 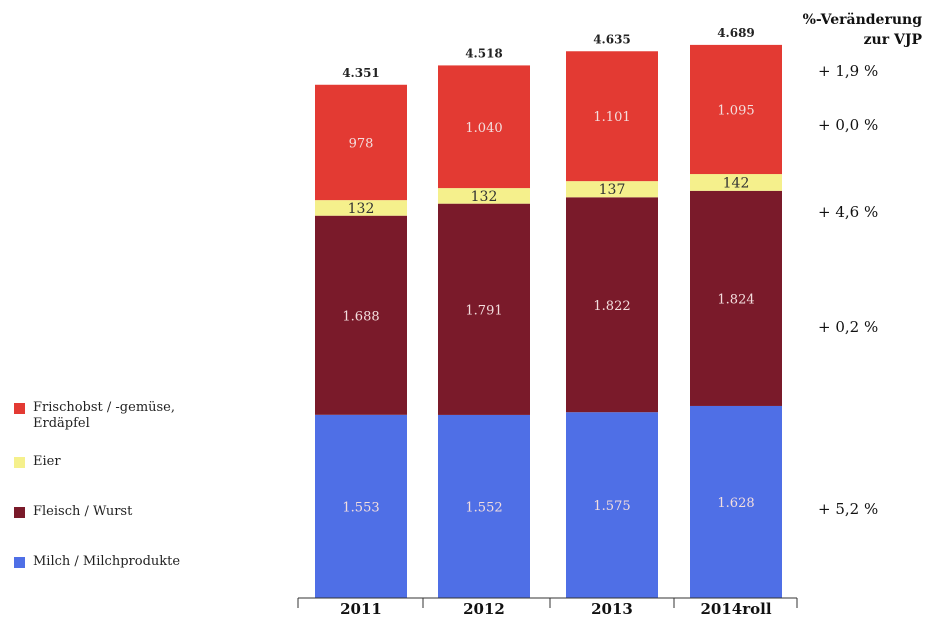 I want to click on pct-change-title-line1: %-Veränderung, so click(x=862, y=20).